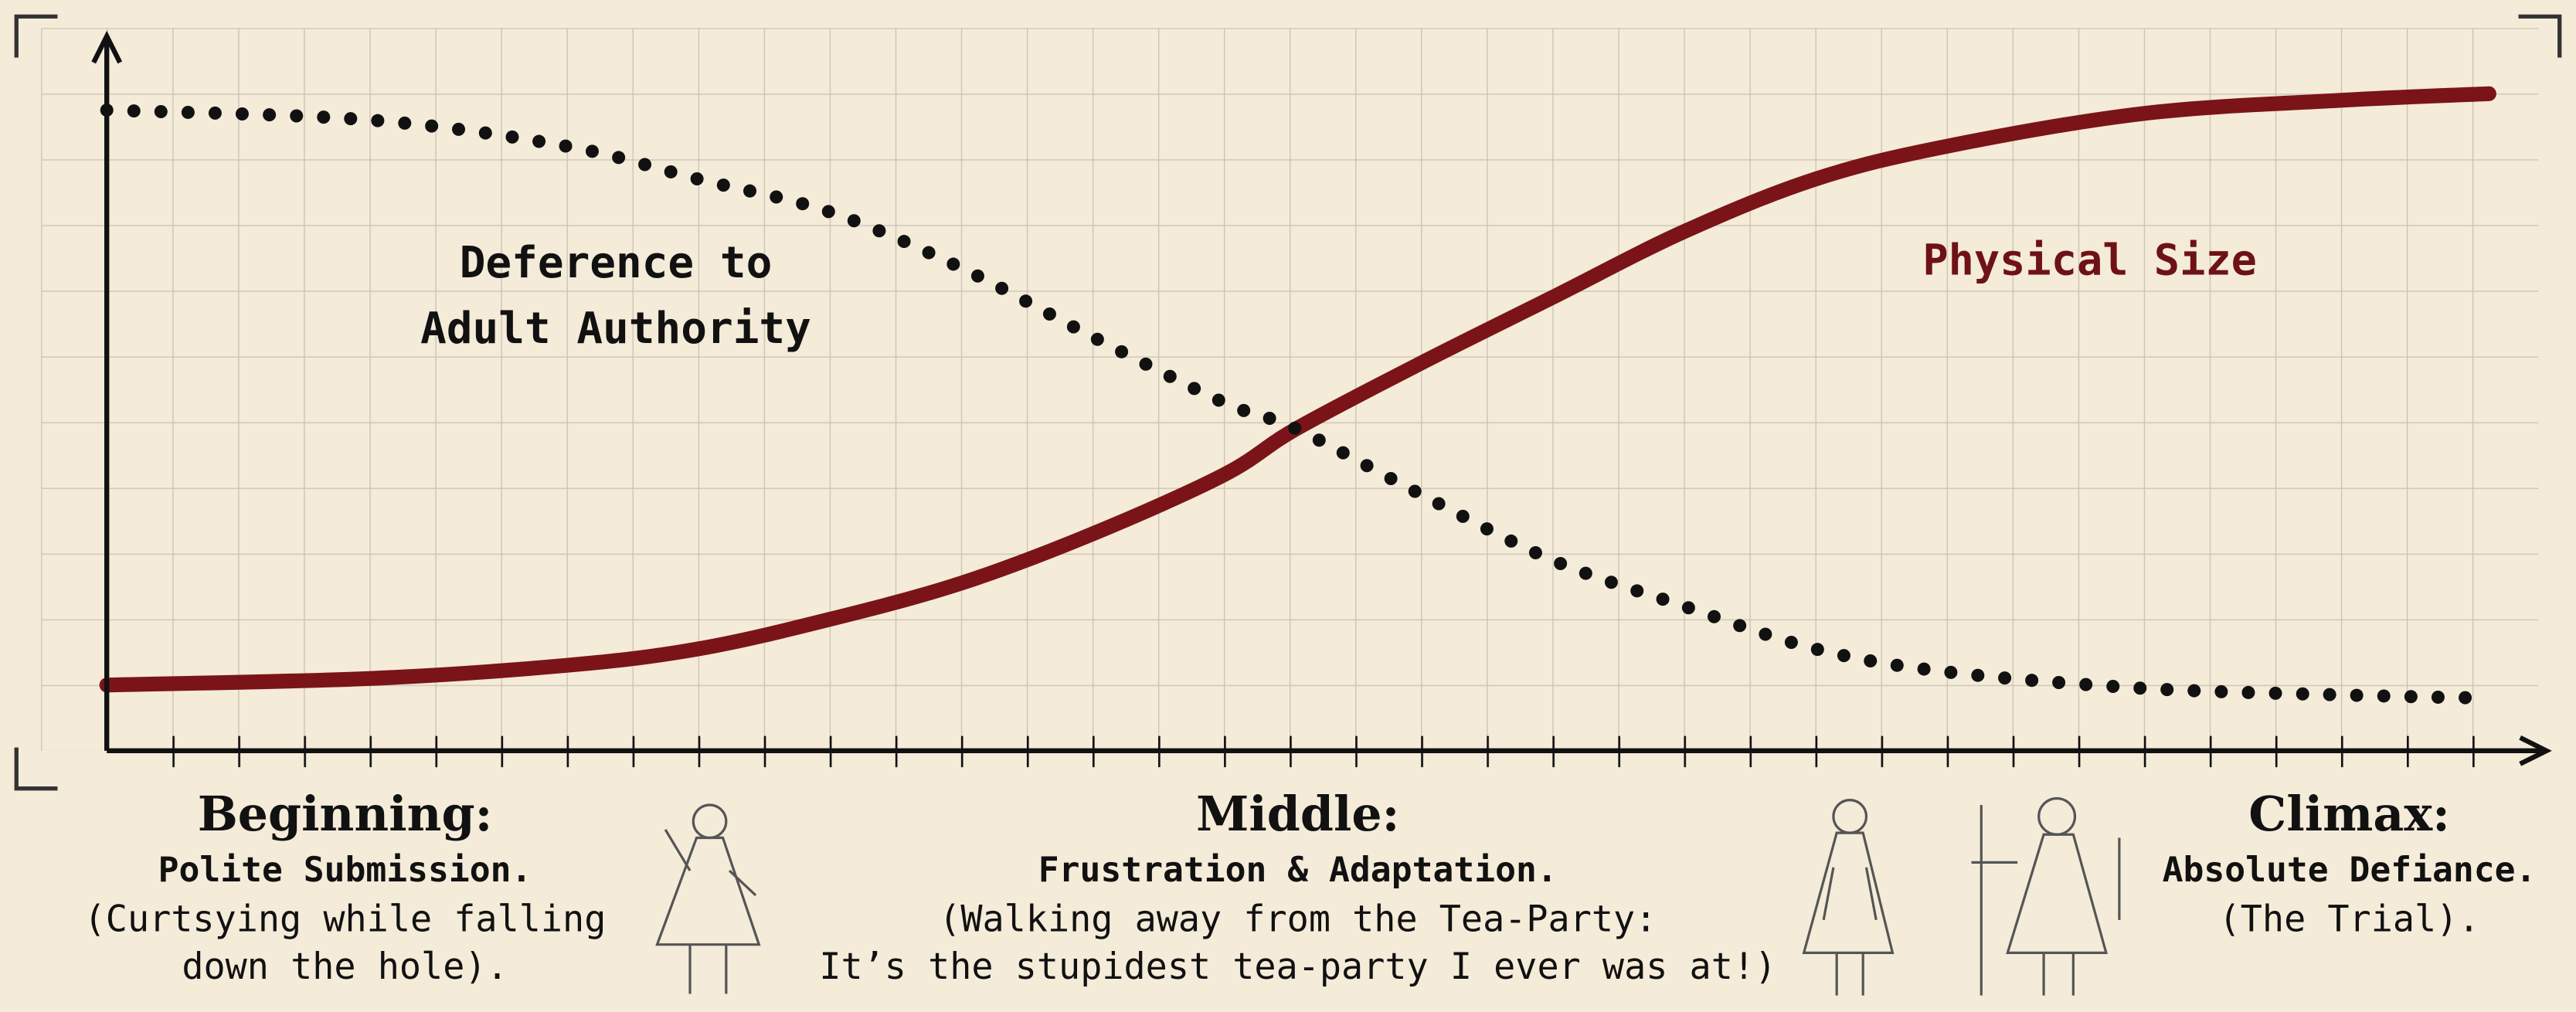  What do you see at coordinates (615, 296) in the screenshot?
I see `series-label: Deference to Adult Authority` at bounding box center [615, 296].